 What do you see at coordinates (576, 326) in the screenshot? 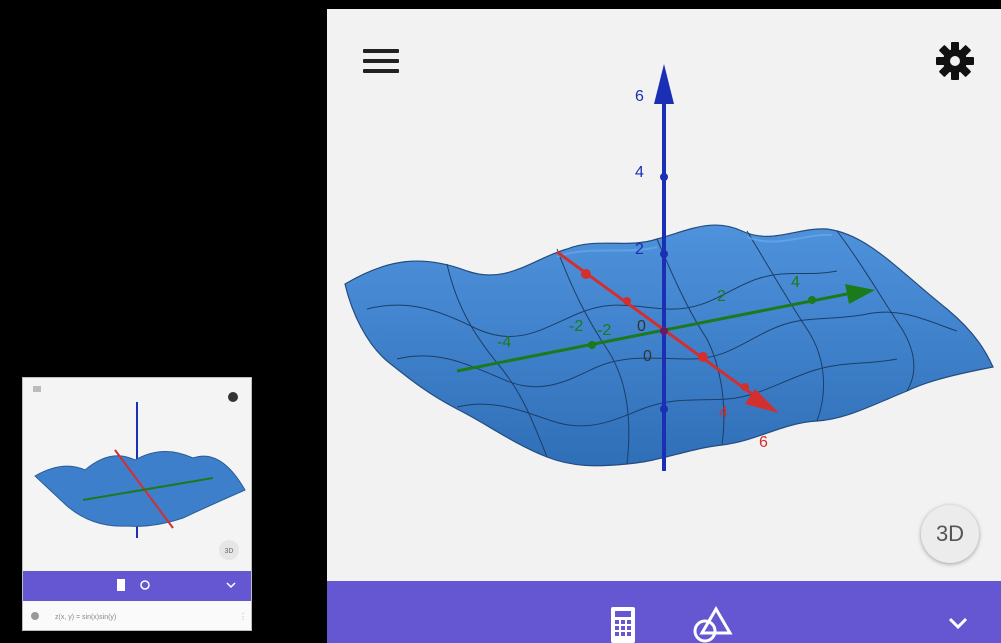
I see `y-tick-neg2: -2` at bounding box center [576, 326].